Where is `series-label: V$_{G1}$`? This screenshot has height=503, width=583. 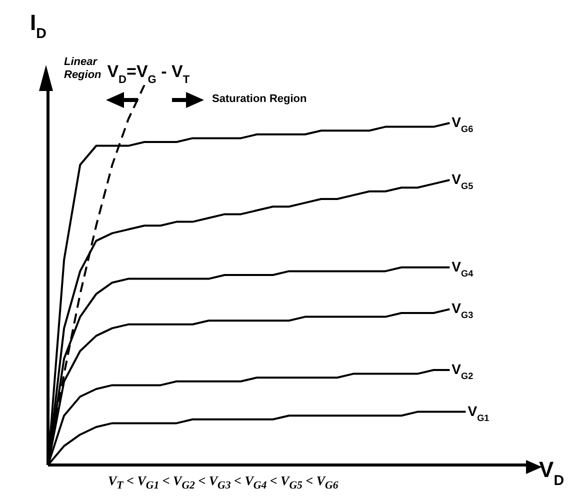
series-label: V$_{G1}$ is located at coordinates (479, 412).